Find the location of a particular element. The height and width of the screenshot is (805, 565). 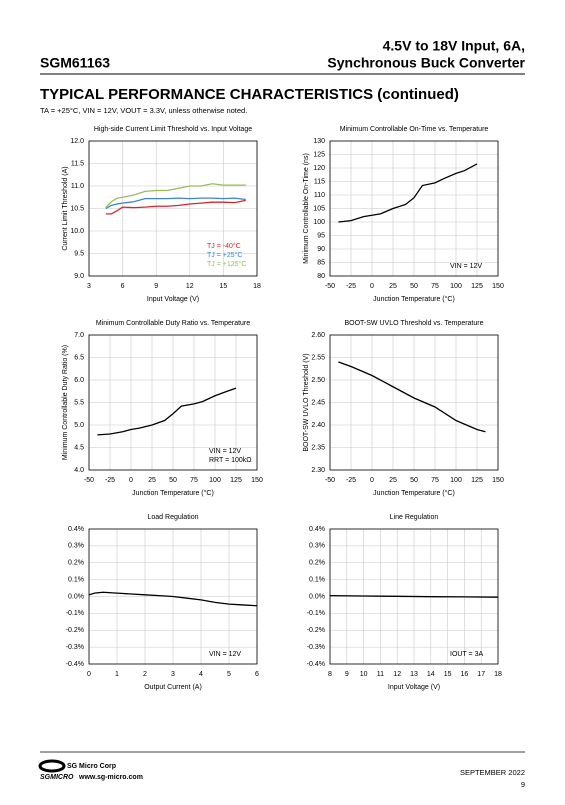

x-tick-label: 10 is located at coordinates (364, 674).